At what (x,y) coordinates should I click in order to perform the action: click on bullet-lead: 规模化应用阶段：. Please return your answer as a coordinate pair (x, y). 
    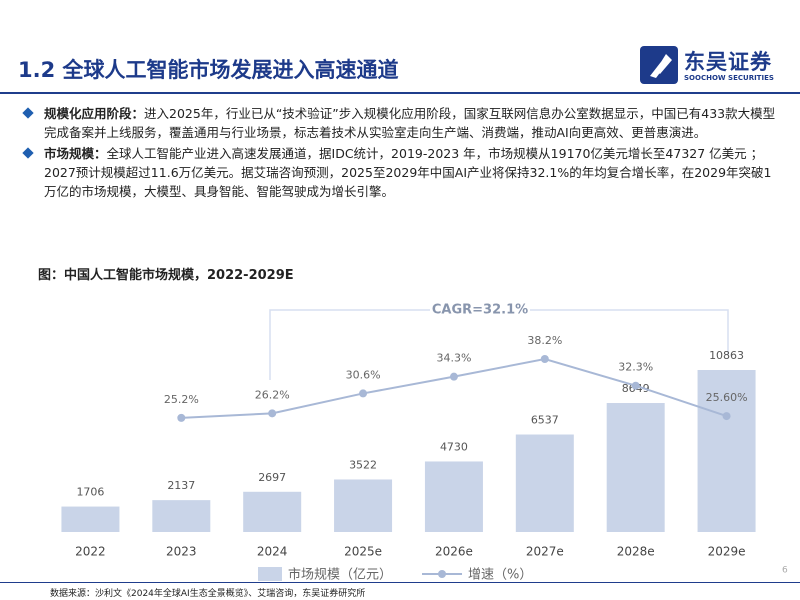
    Looking at the image, I should click on (94, 113).